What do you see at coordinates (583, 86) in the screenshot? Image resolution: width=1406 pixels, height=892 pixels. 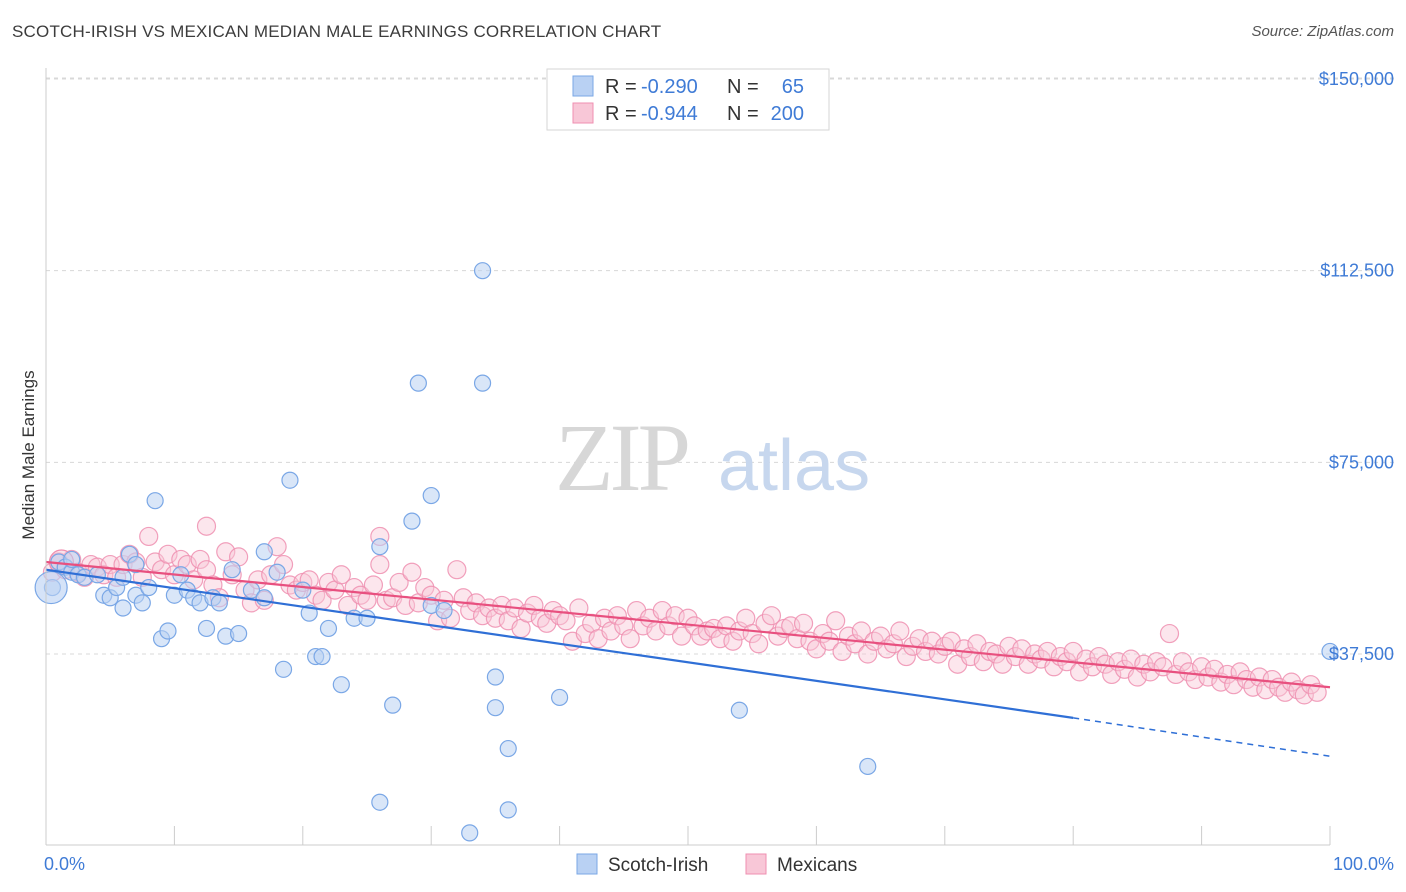 I see `legend-swatch-scotch-irish` at bounding box center [583, 86].